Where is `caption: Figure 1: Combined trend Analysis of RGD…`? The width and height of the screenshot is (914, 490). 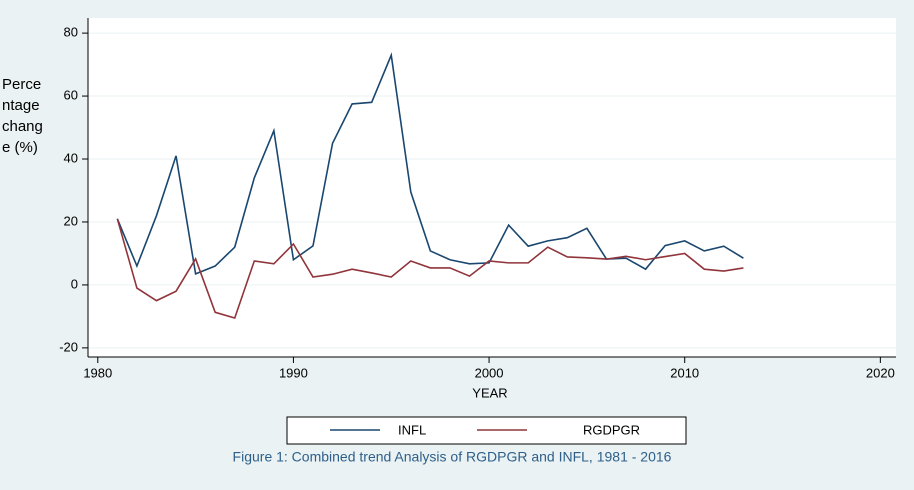 caption: Figure 1: Combined trend Analysis of RGD… is located at coordinates (452, 457).